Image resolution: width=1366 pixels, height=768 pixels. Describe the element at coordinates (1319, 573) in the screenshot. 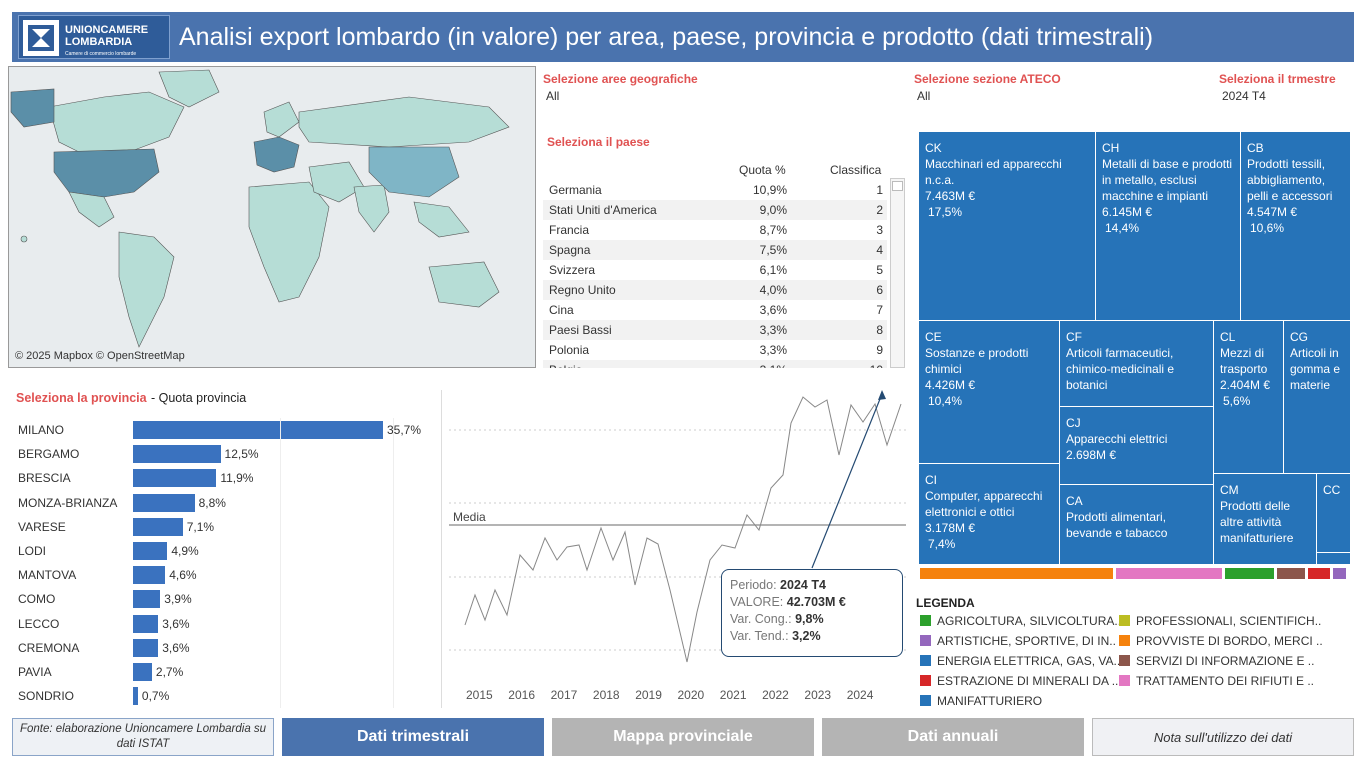

I see `strip-estrazione` at that location.